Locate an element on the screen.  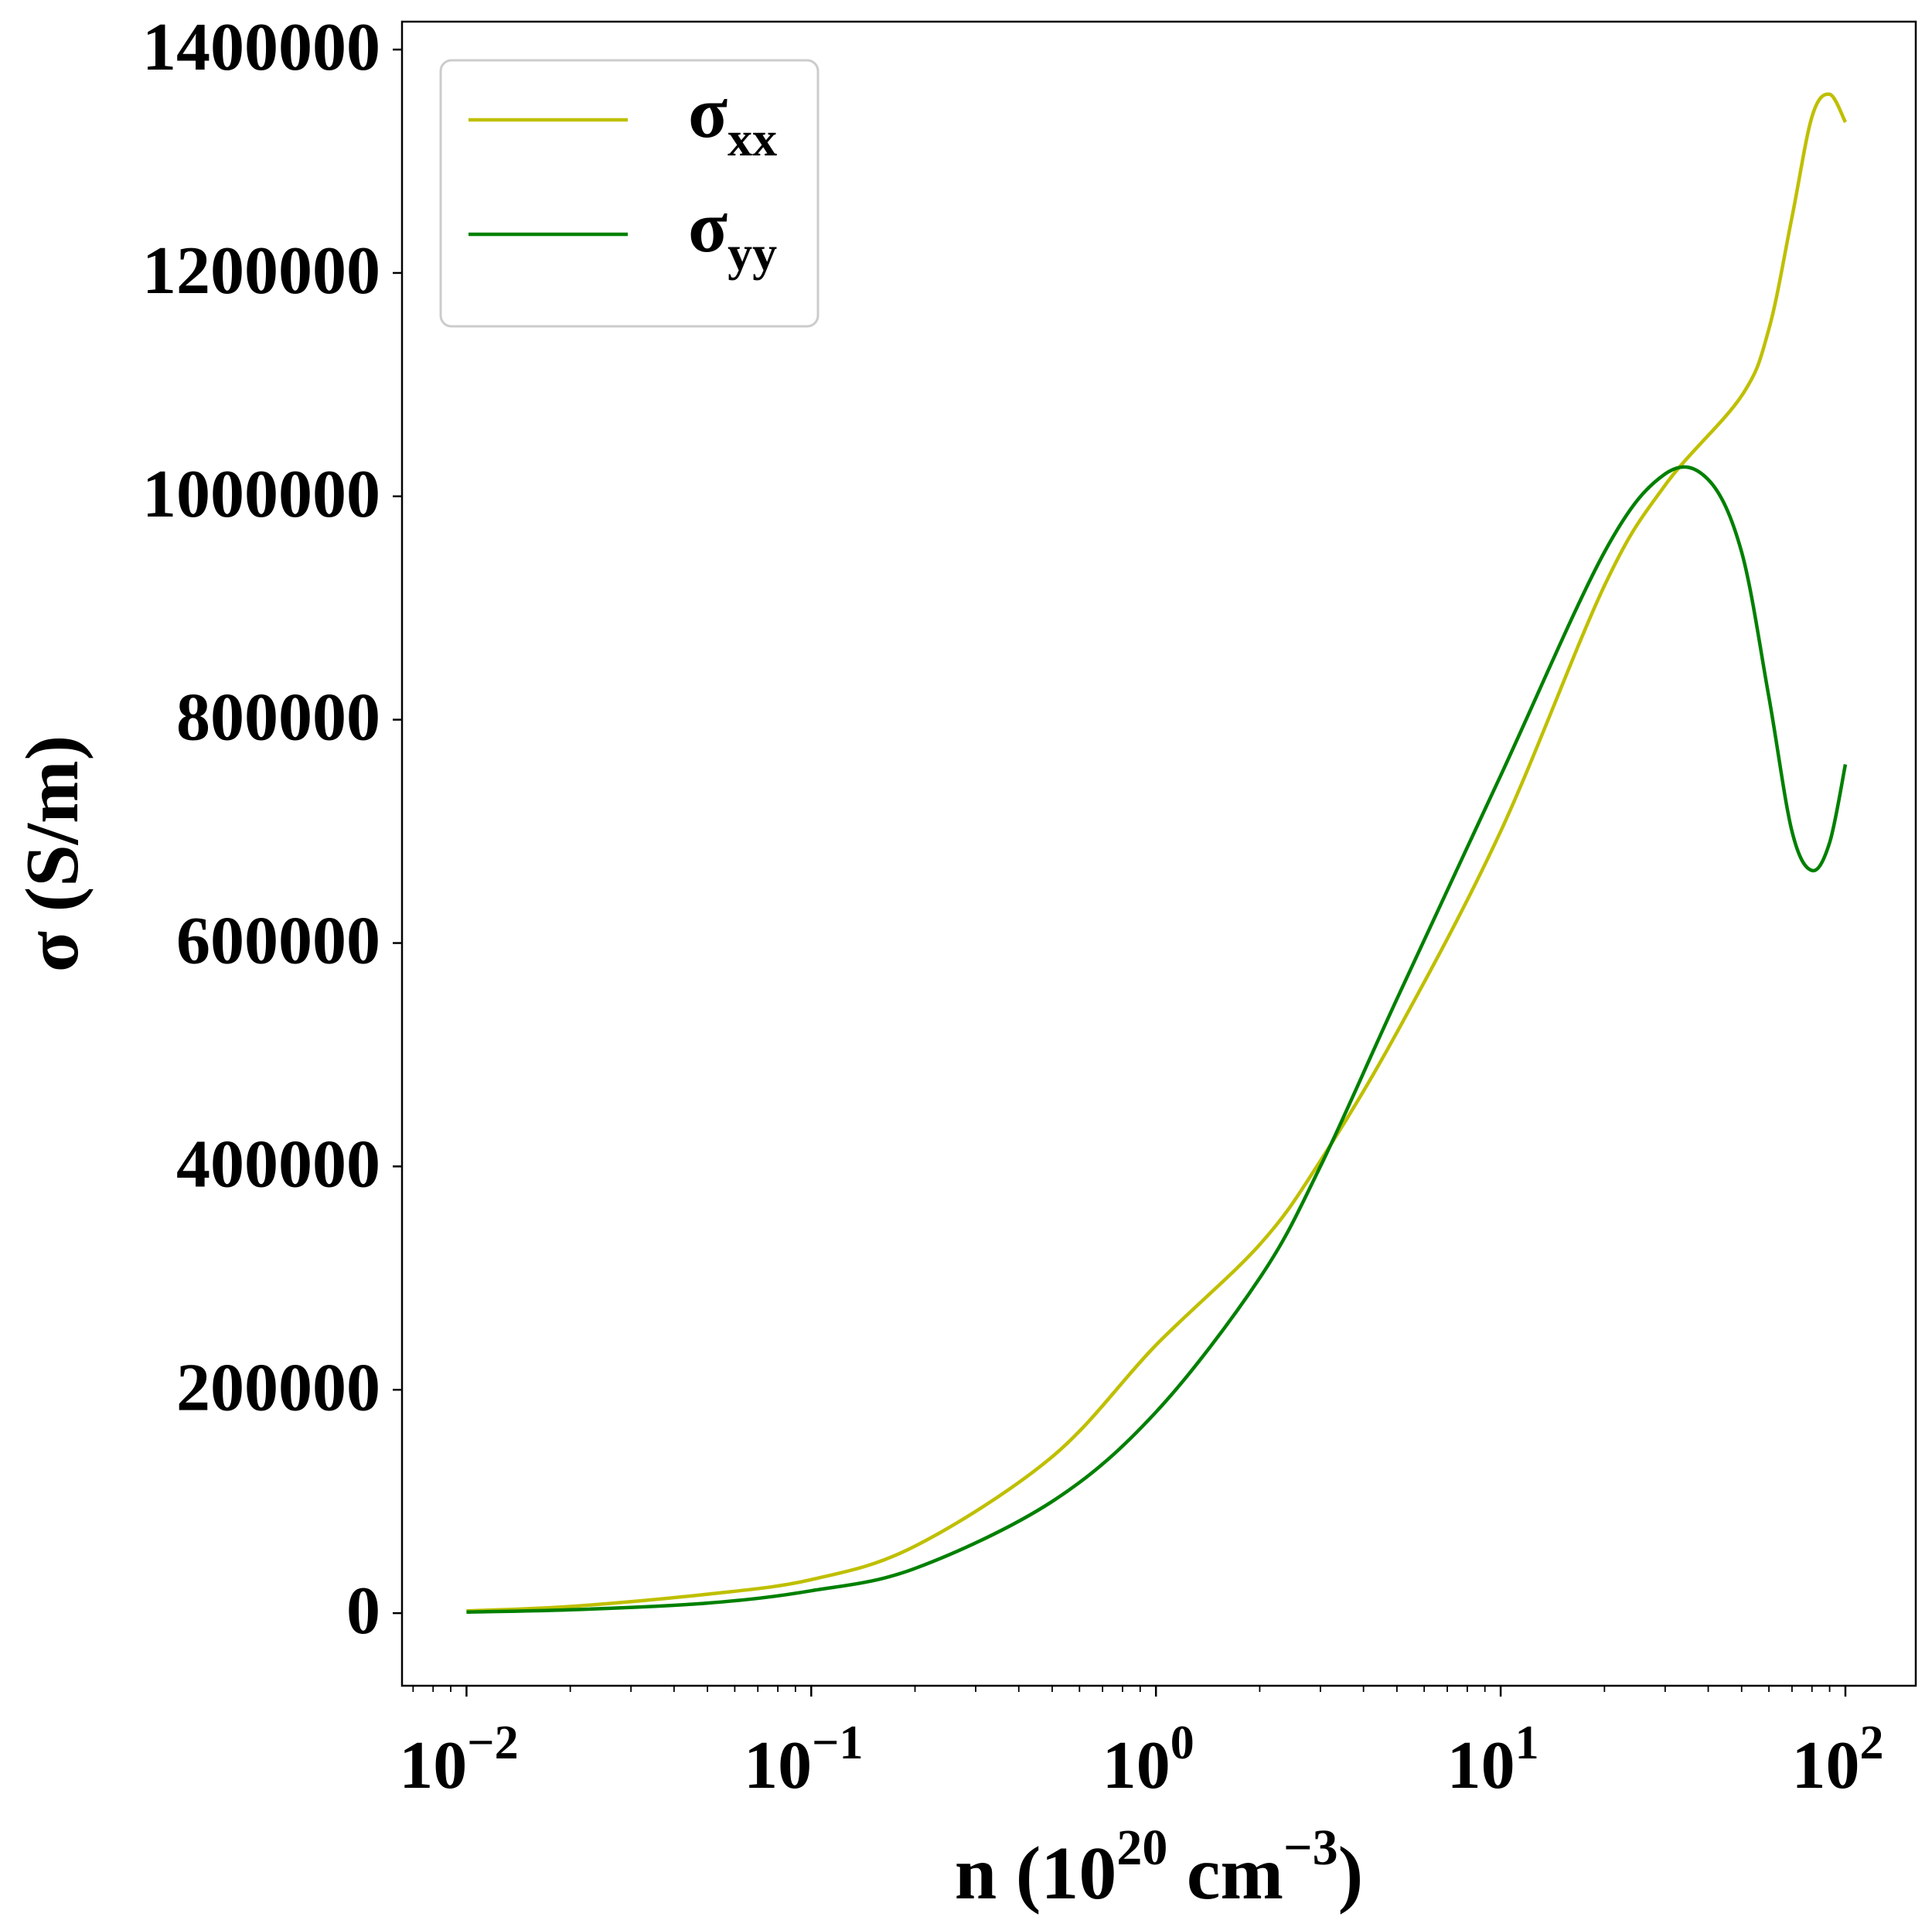
y-tick-label-1000000: 1000000 is located at coordinates (261, 494).